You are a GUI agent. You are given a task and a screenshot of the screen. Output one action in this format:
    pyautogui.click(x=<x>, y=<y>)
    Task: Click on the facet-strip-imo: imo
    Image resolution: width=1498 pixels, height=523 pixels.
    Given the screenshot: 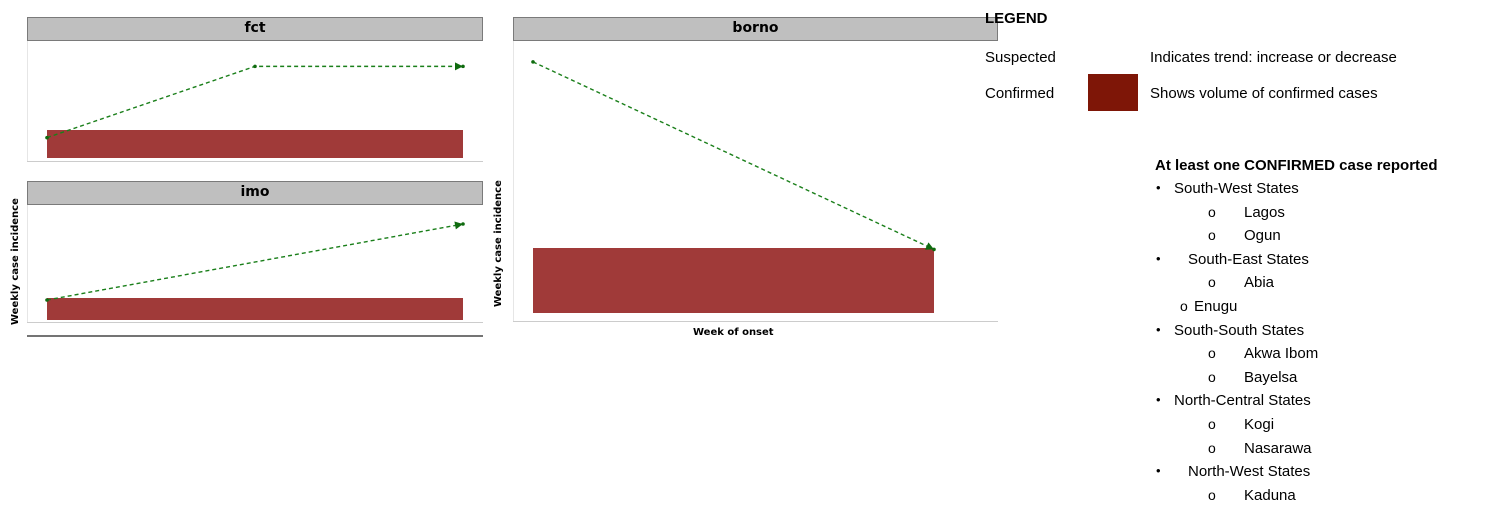 What is the action you would take?
    pyautogui.click(x=255, y=193)
    